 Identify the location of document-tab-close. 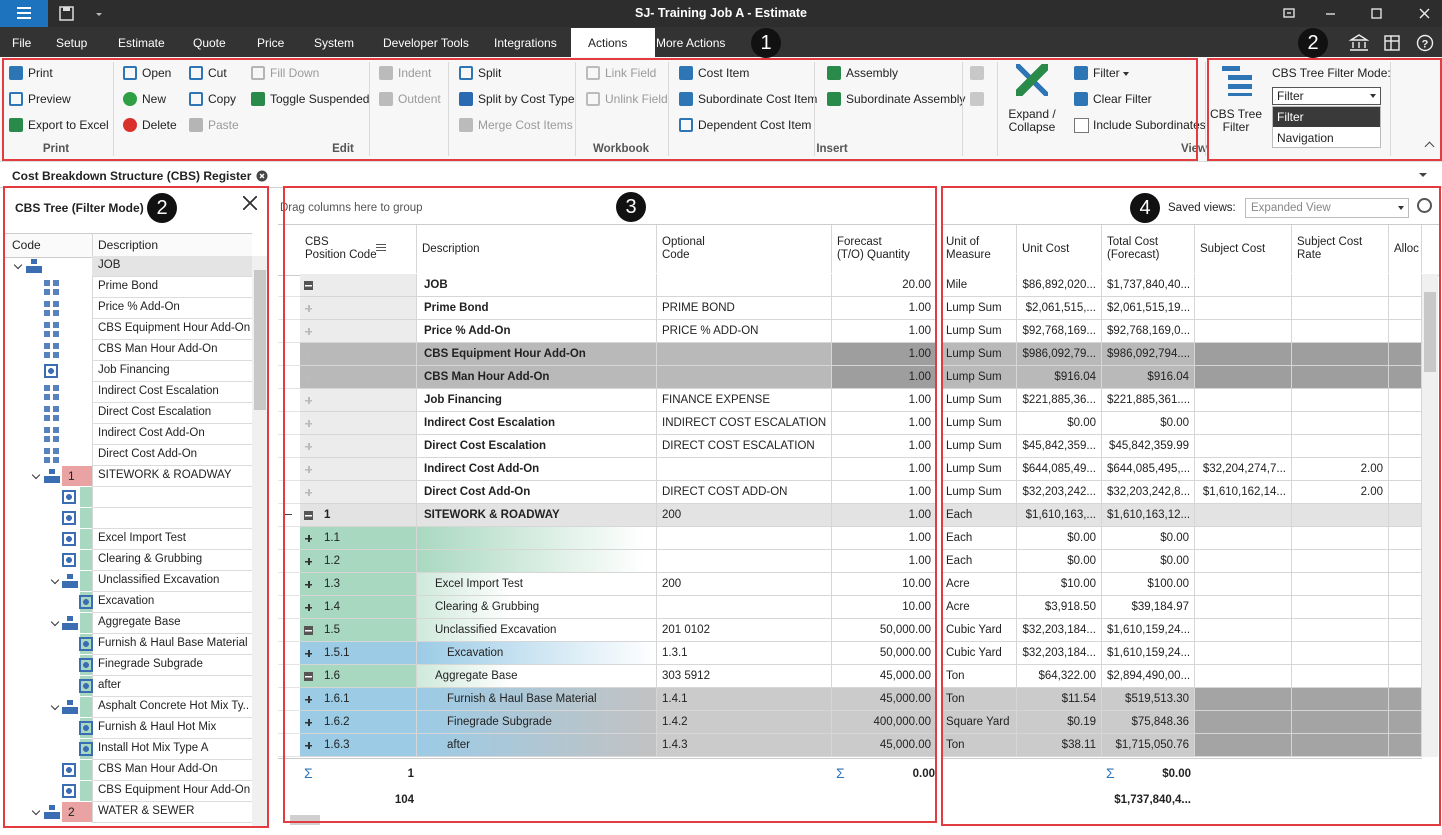
(262, 176).